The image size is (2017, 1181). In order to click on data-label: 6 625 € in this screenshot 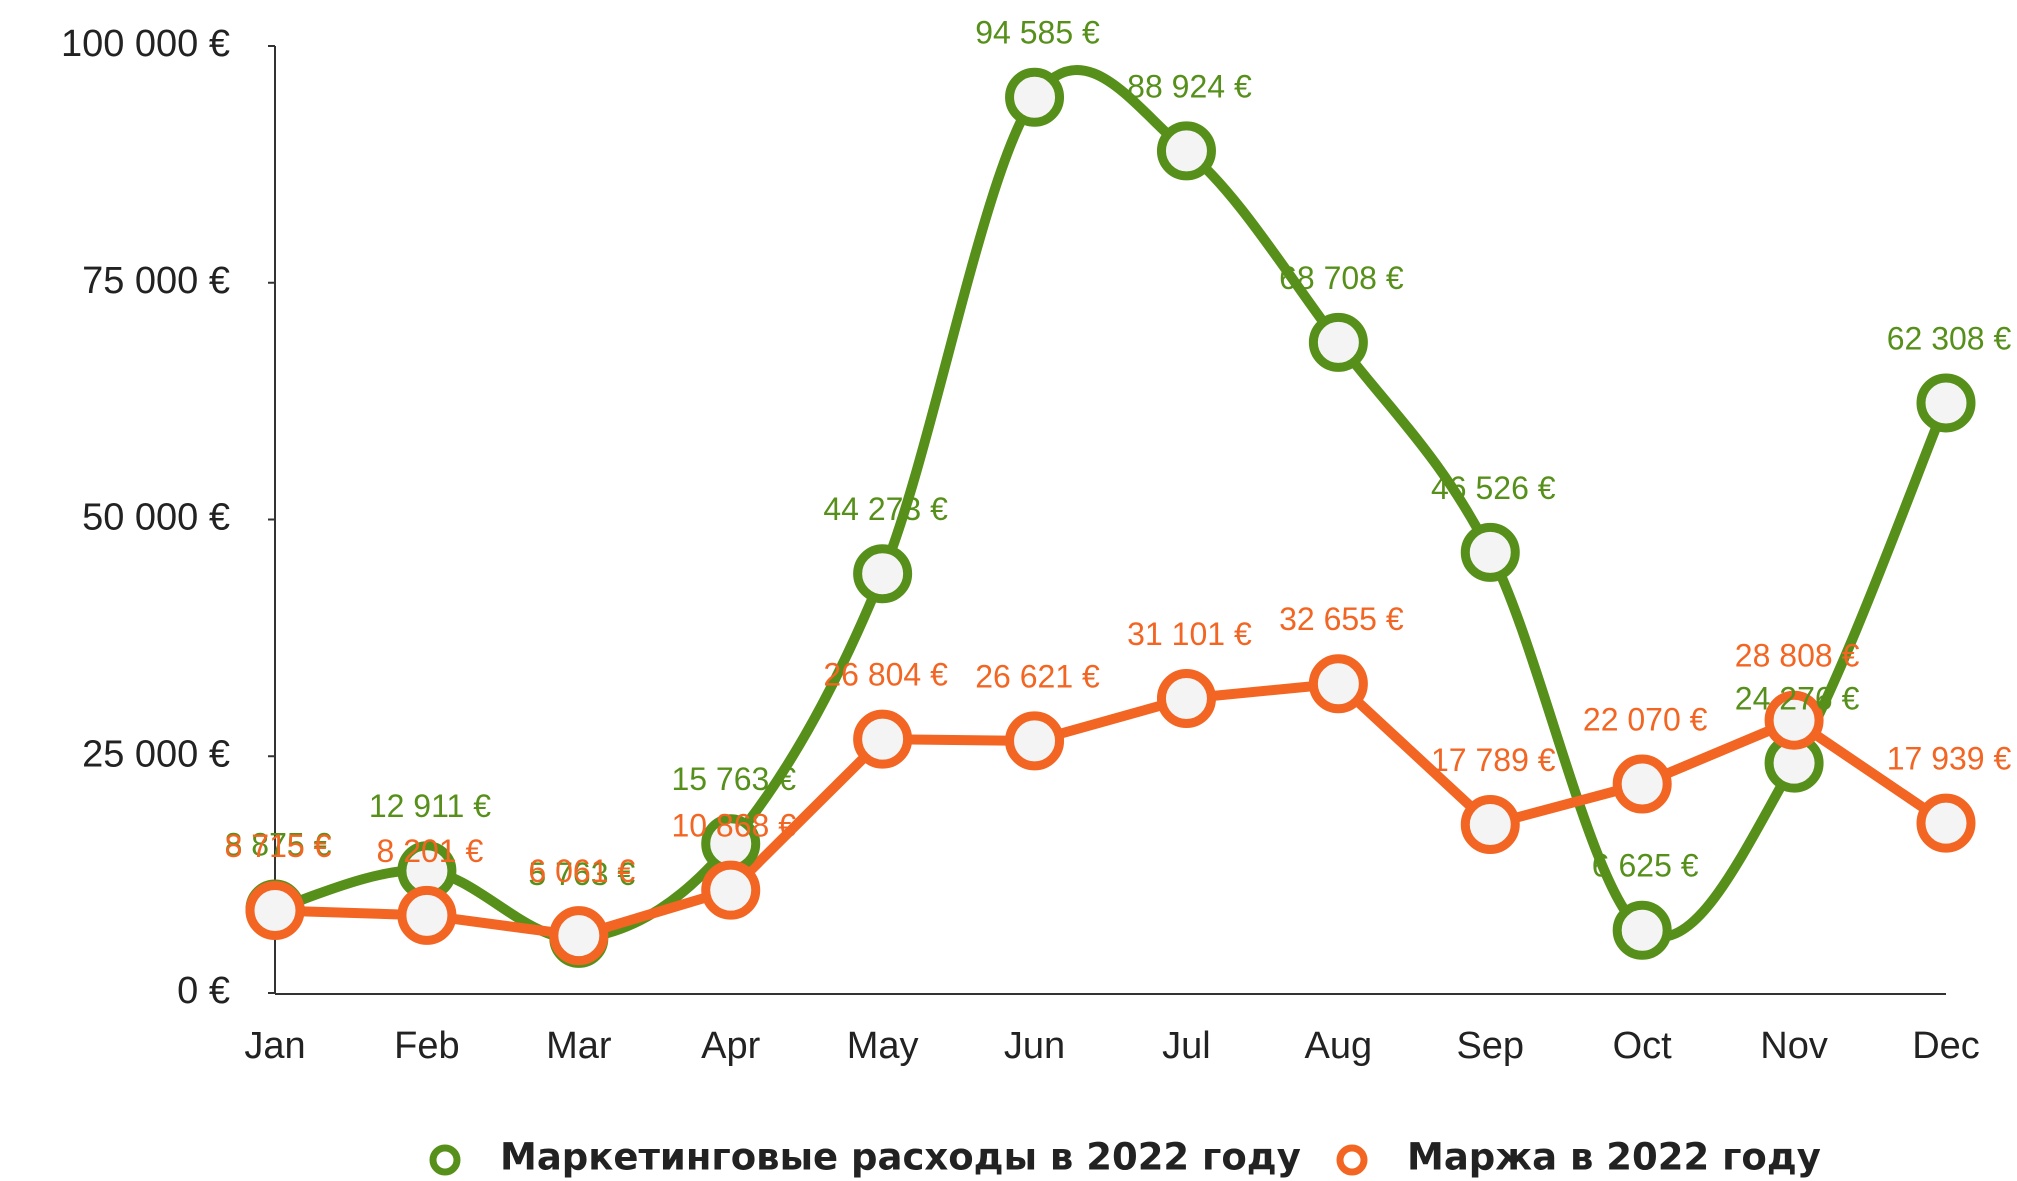, I will do `click(1645, 866)`.